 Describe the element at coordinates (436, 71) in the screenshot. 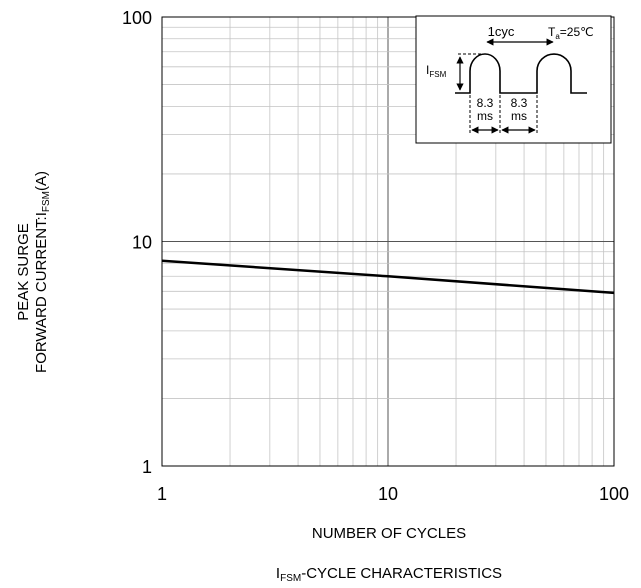

I see `current-label: IFSM` at that location.